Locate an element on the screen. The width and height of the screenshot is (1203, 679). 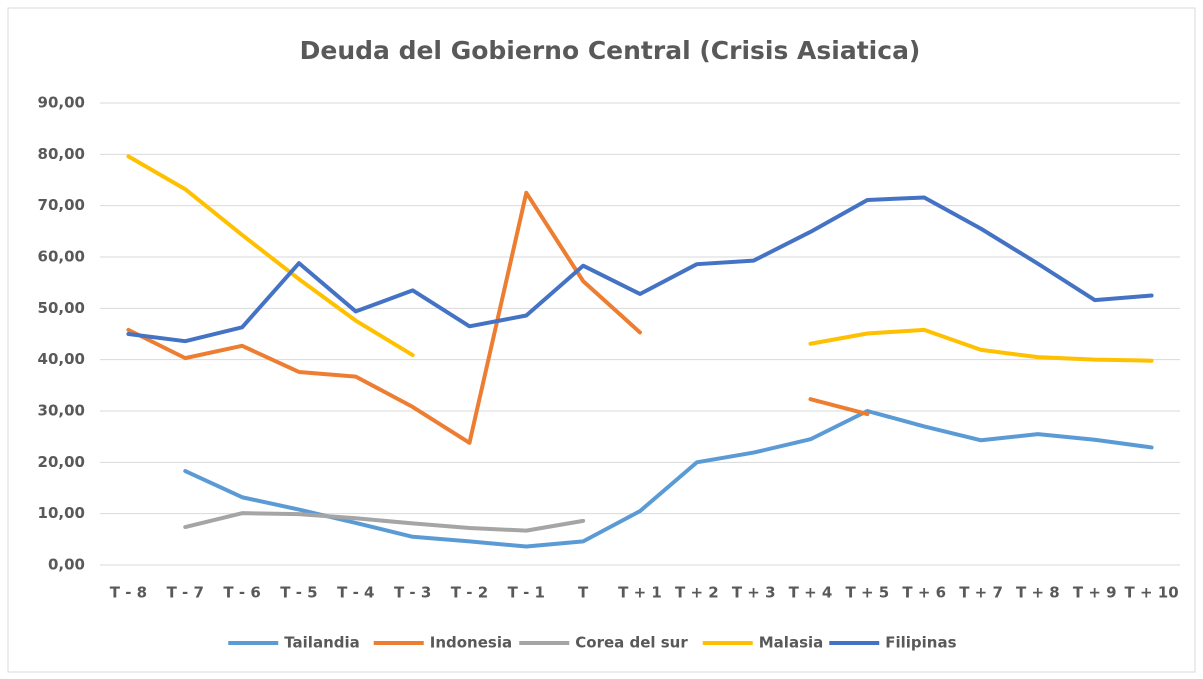
x-tick-label: T + 4 is located at coordinates (811, 593).